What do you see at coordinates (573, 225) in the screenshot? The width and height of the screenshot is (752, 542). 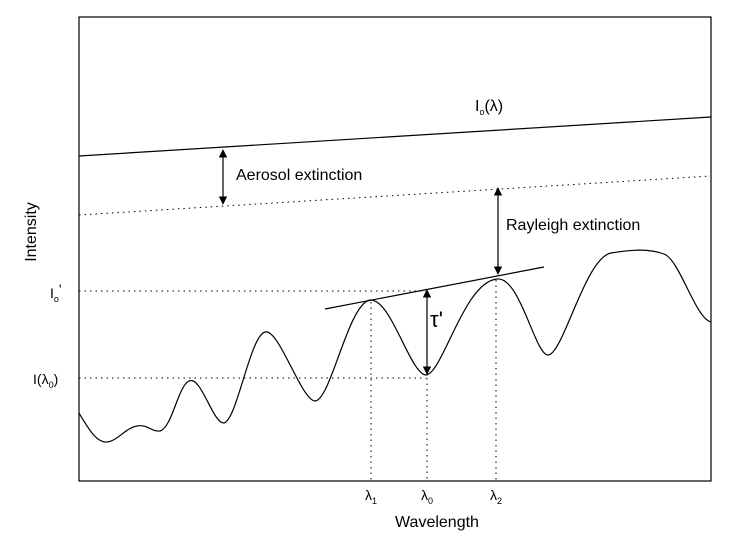 I see `rayleigh-extinction-label: Rayleigh extinction` at bounding box center [573, 225].